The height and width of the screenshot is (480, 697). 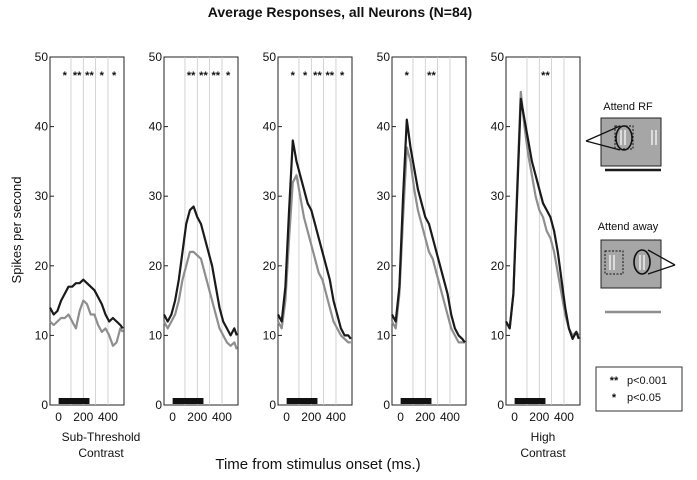 I want to click on chart-title: Average Responses, all Neurons (N=84), so click(x=340, y=12).